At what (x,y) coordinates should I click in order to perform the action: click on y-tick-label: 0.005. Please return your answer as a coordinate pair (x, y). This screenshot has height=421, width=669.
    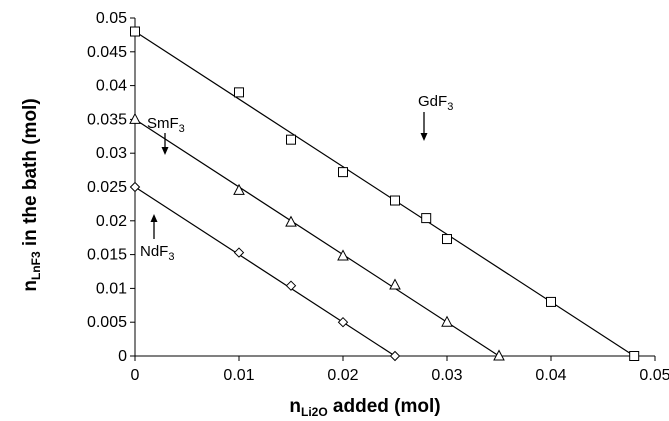
    Looking at the image, I should click on (107, 322).